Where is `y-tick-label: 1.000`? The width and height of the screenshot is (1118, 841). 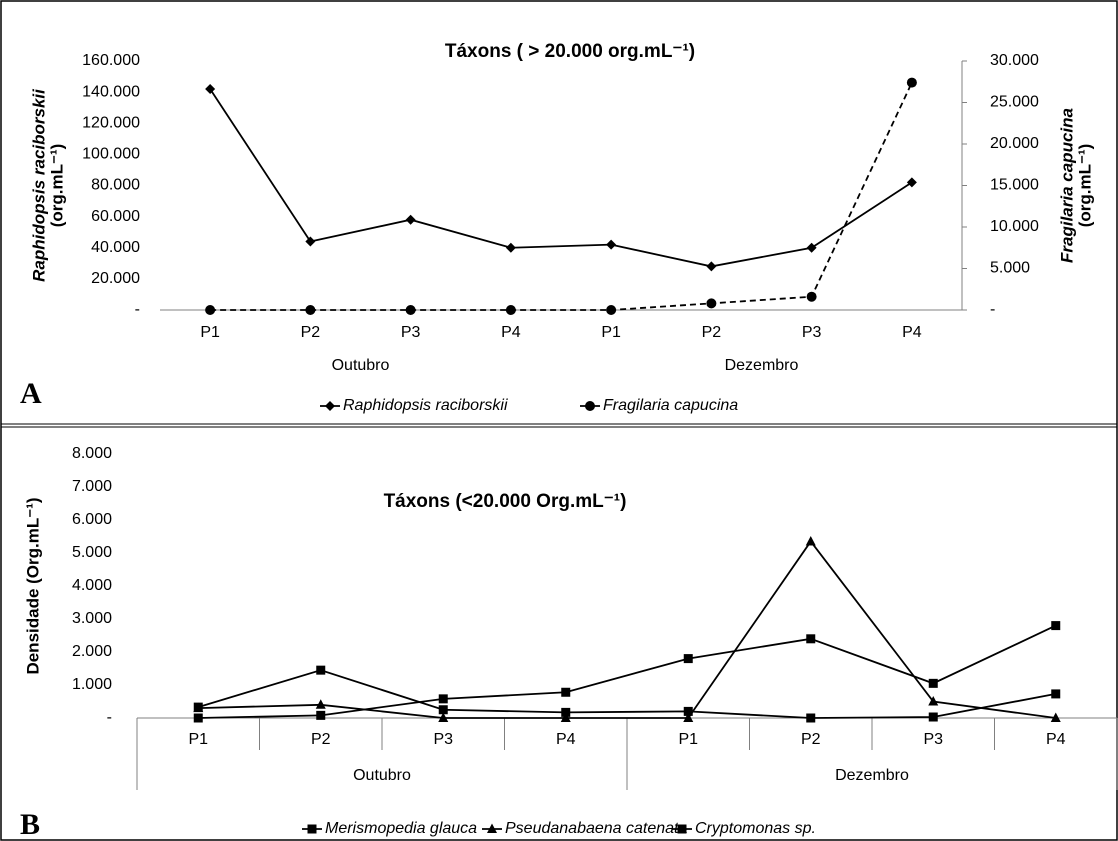 y-tick-label: 1.000 is located at coordinates (92, 684).